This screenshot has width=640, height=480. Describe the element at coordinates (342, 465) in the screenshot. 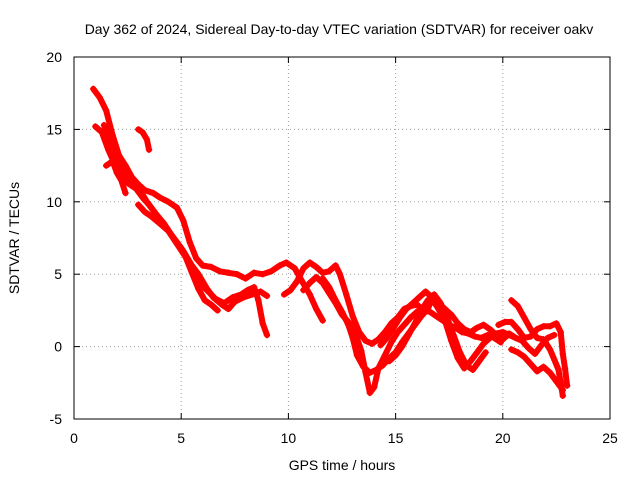

I see `x-axis-label: GPS time / hours` at that location.